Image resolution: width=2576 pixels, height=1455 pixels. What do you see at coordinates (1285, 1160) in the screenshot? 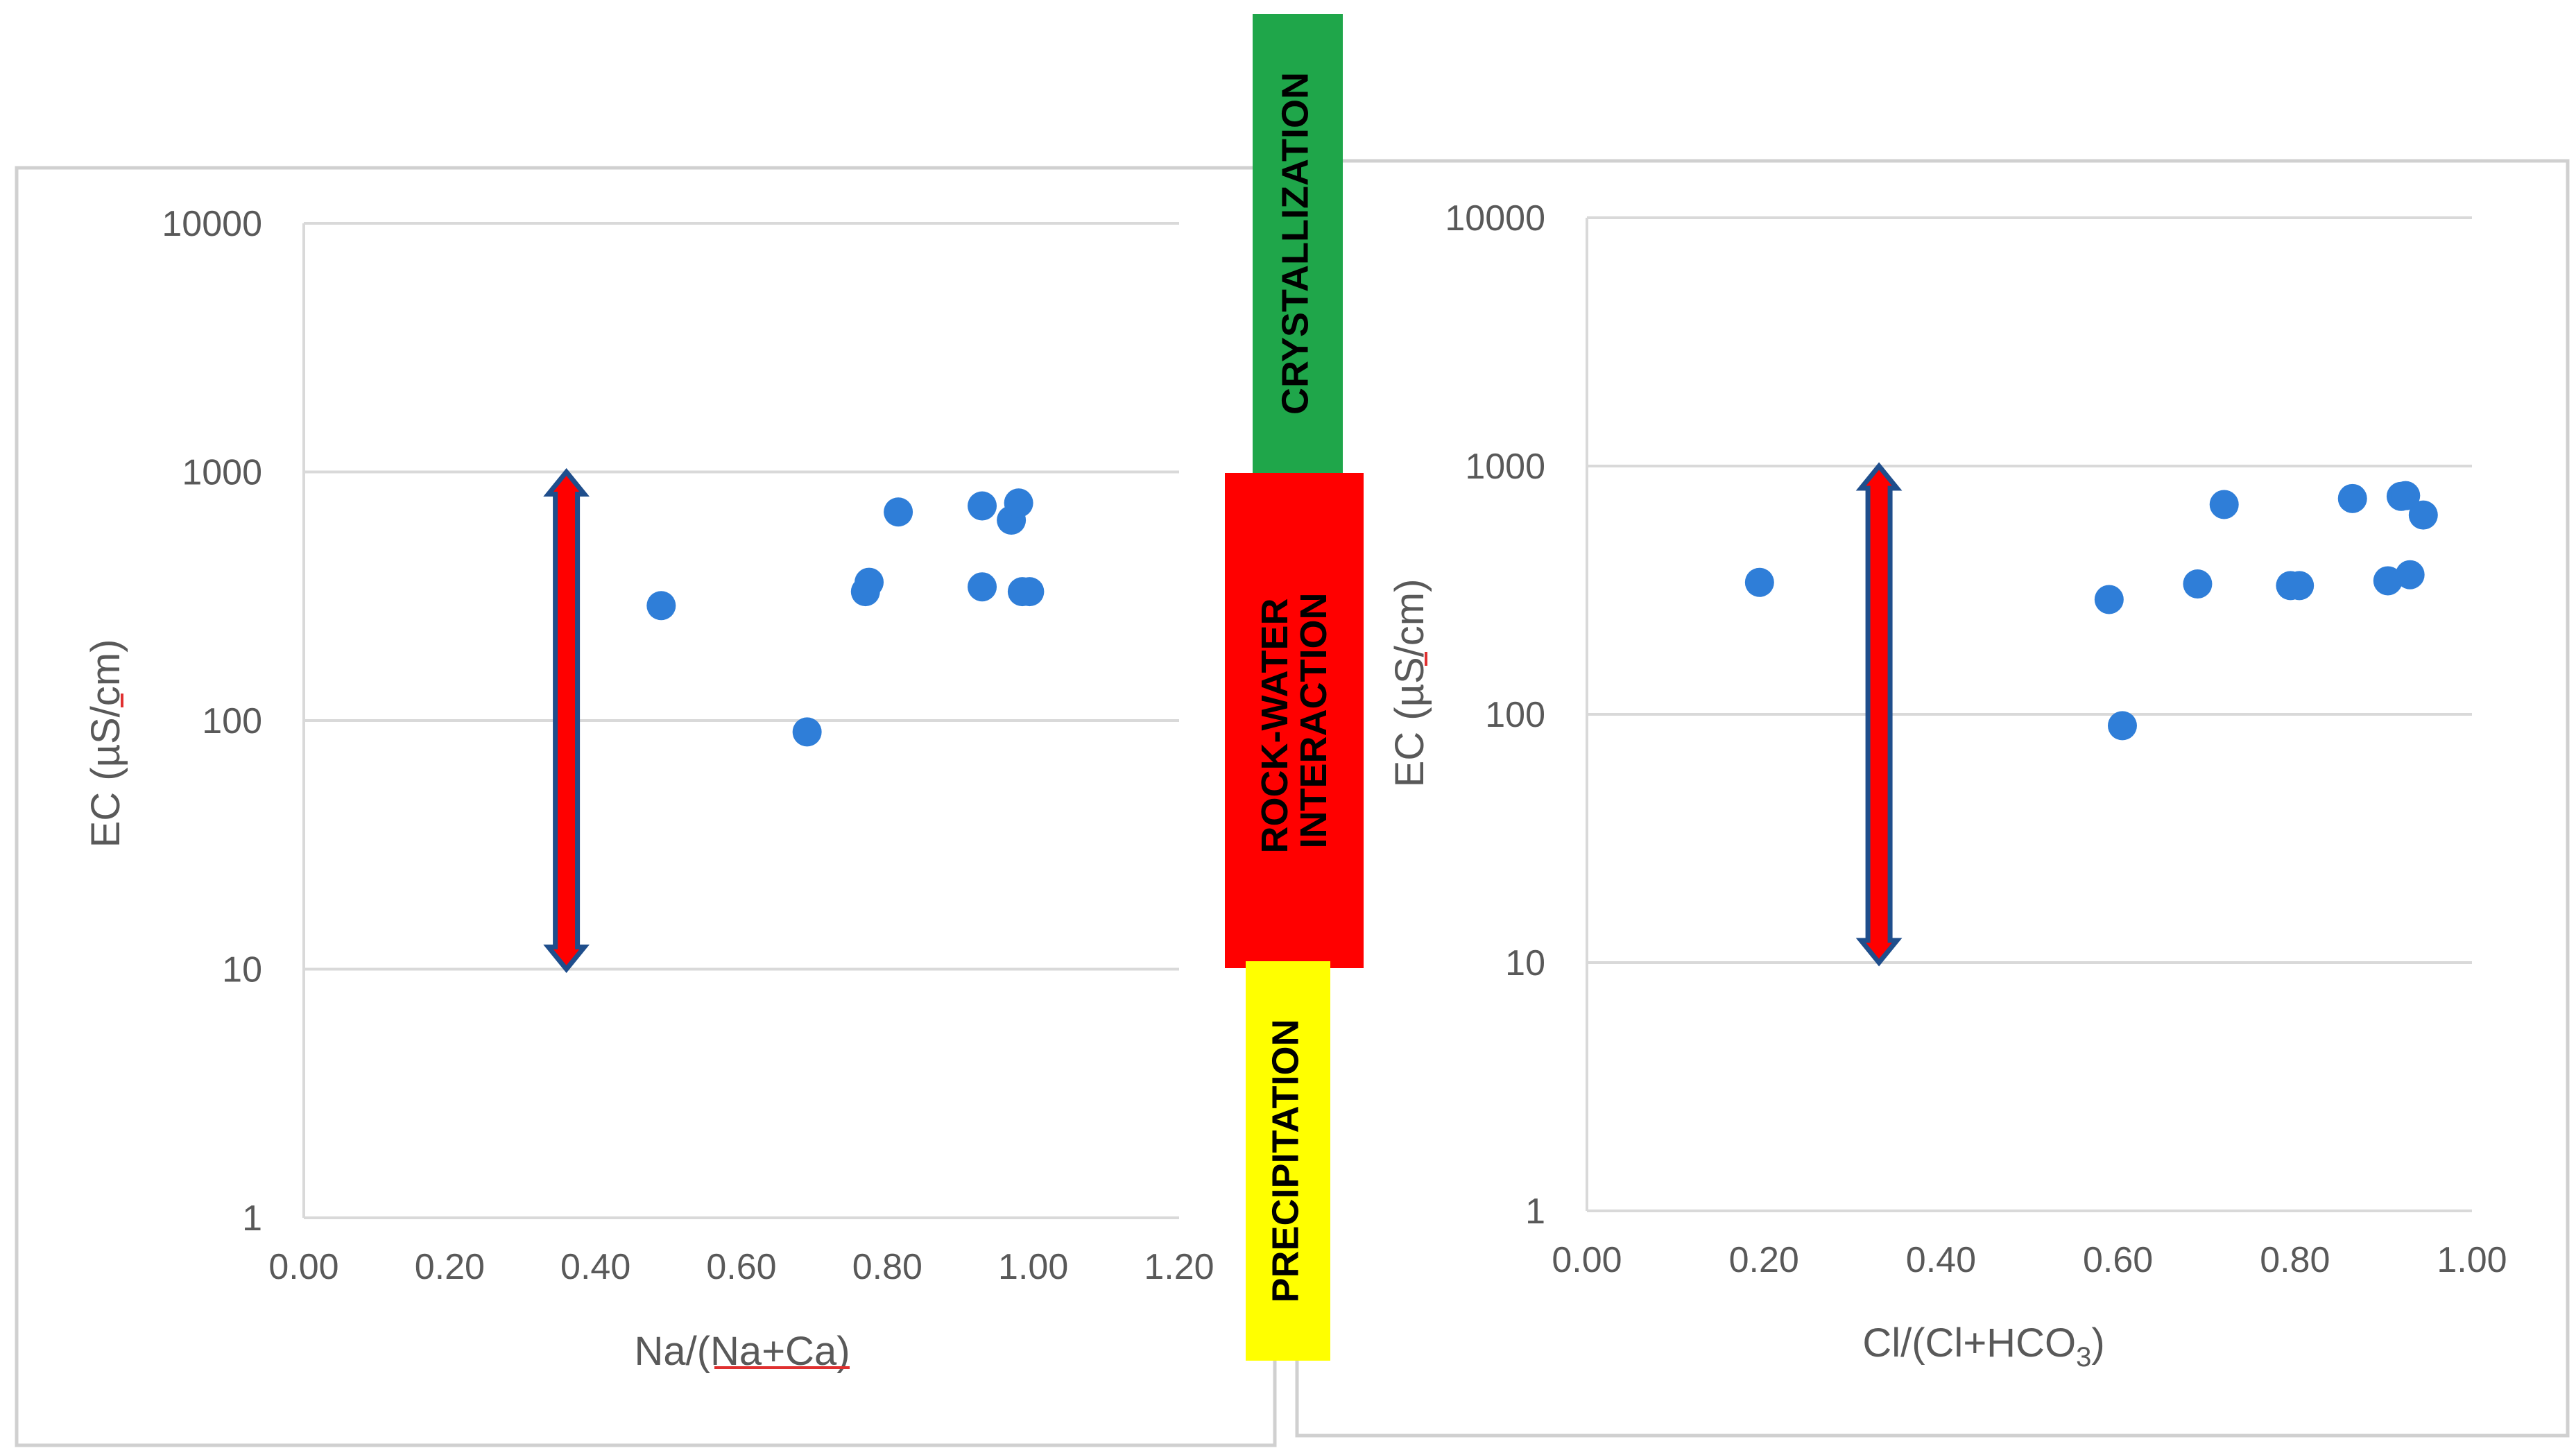
I see `precipitation-label: PRECIPITATION` at bounding box center [1285, 1160].